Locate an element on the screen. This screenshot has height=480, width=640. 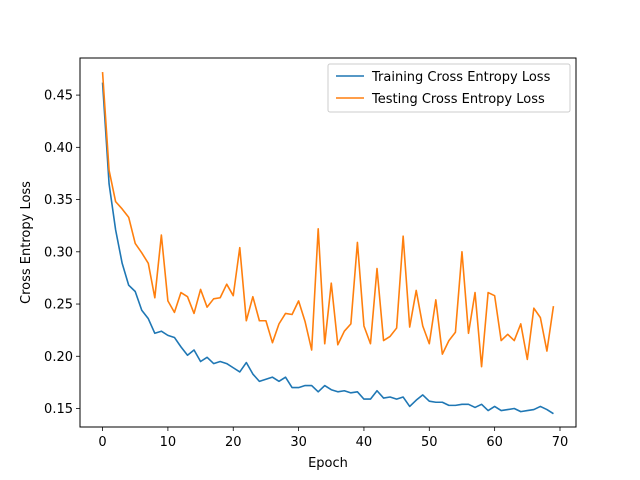
x-tick-label: 60 is located at coordinates (494, 442).